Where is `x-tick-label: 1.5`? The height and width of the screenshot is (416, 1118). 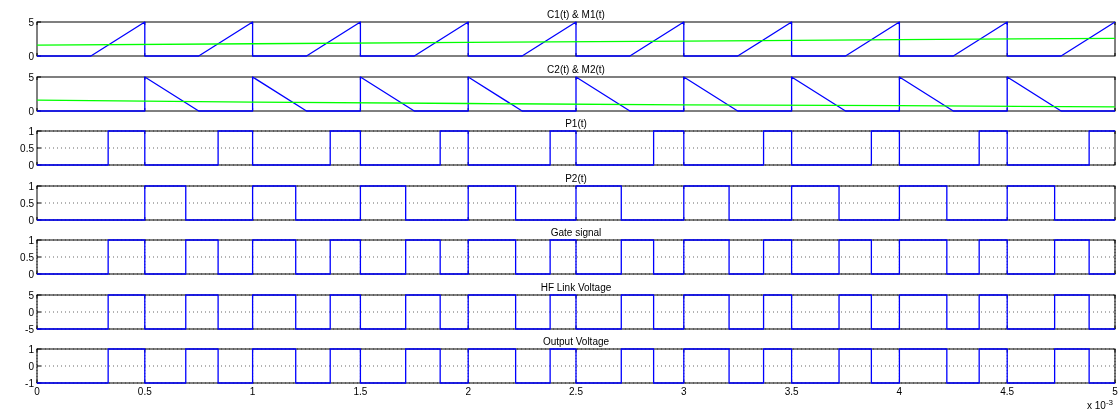 x-tick-label: 1.5 is located at coordinates (360, 391).